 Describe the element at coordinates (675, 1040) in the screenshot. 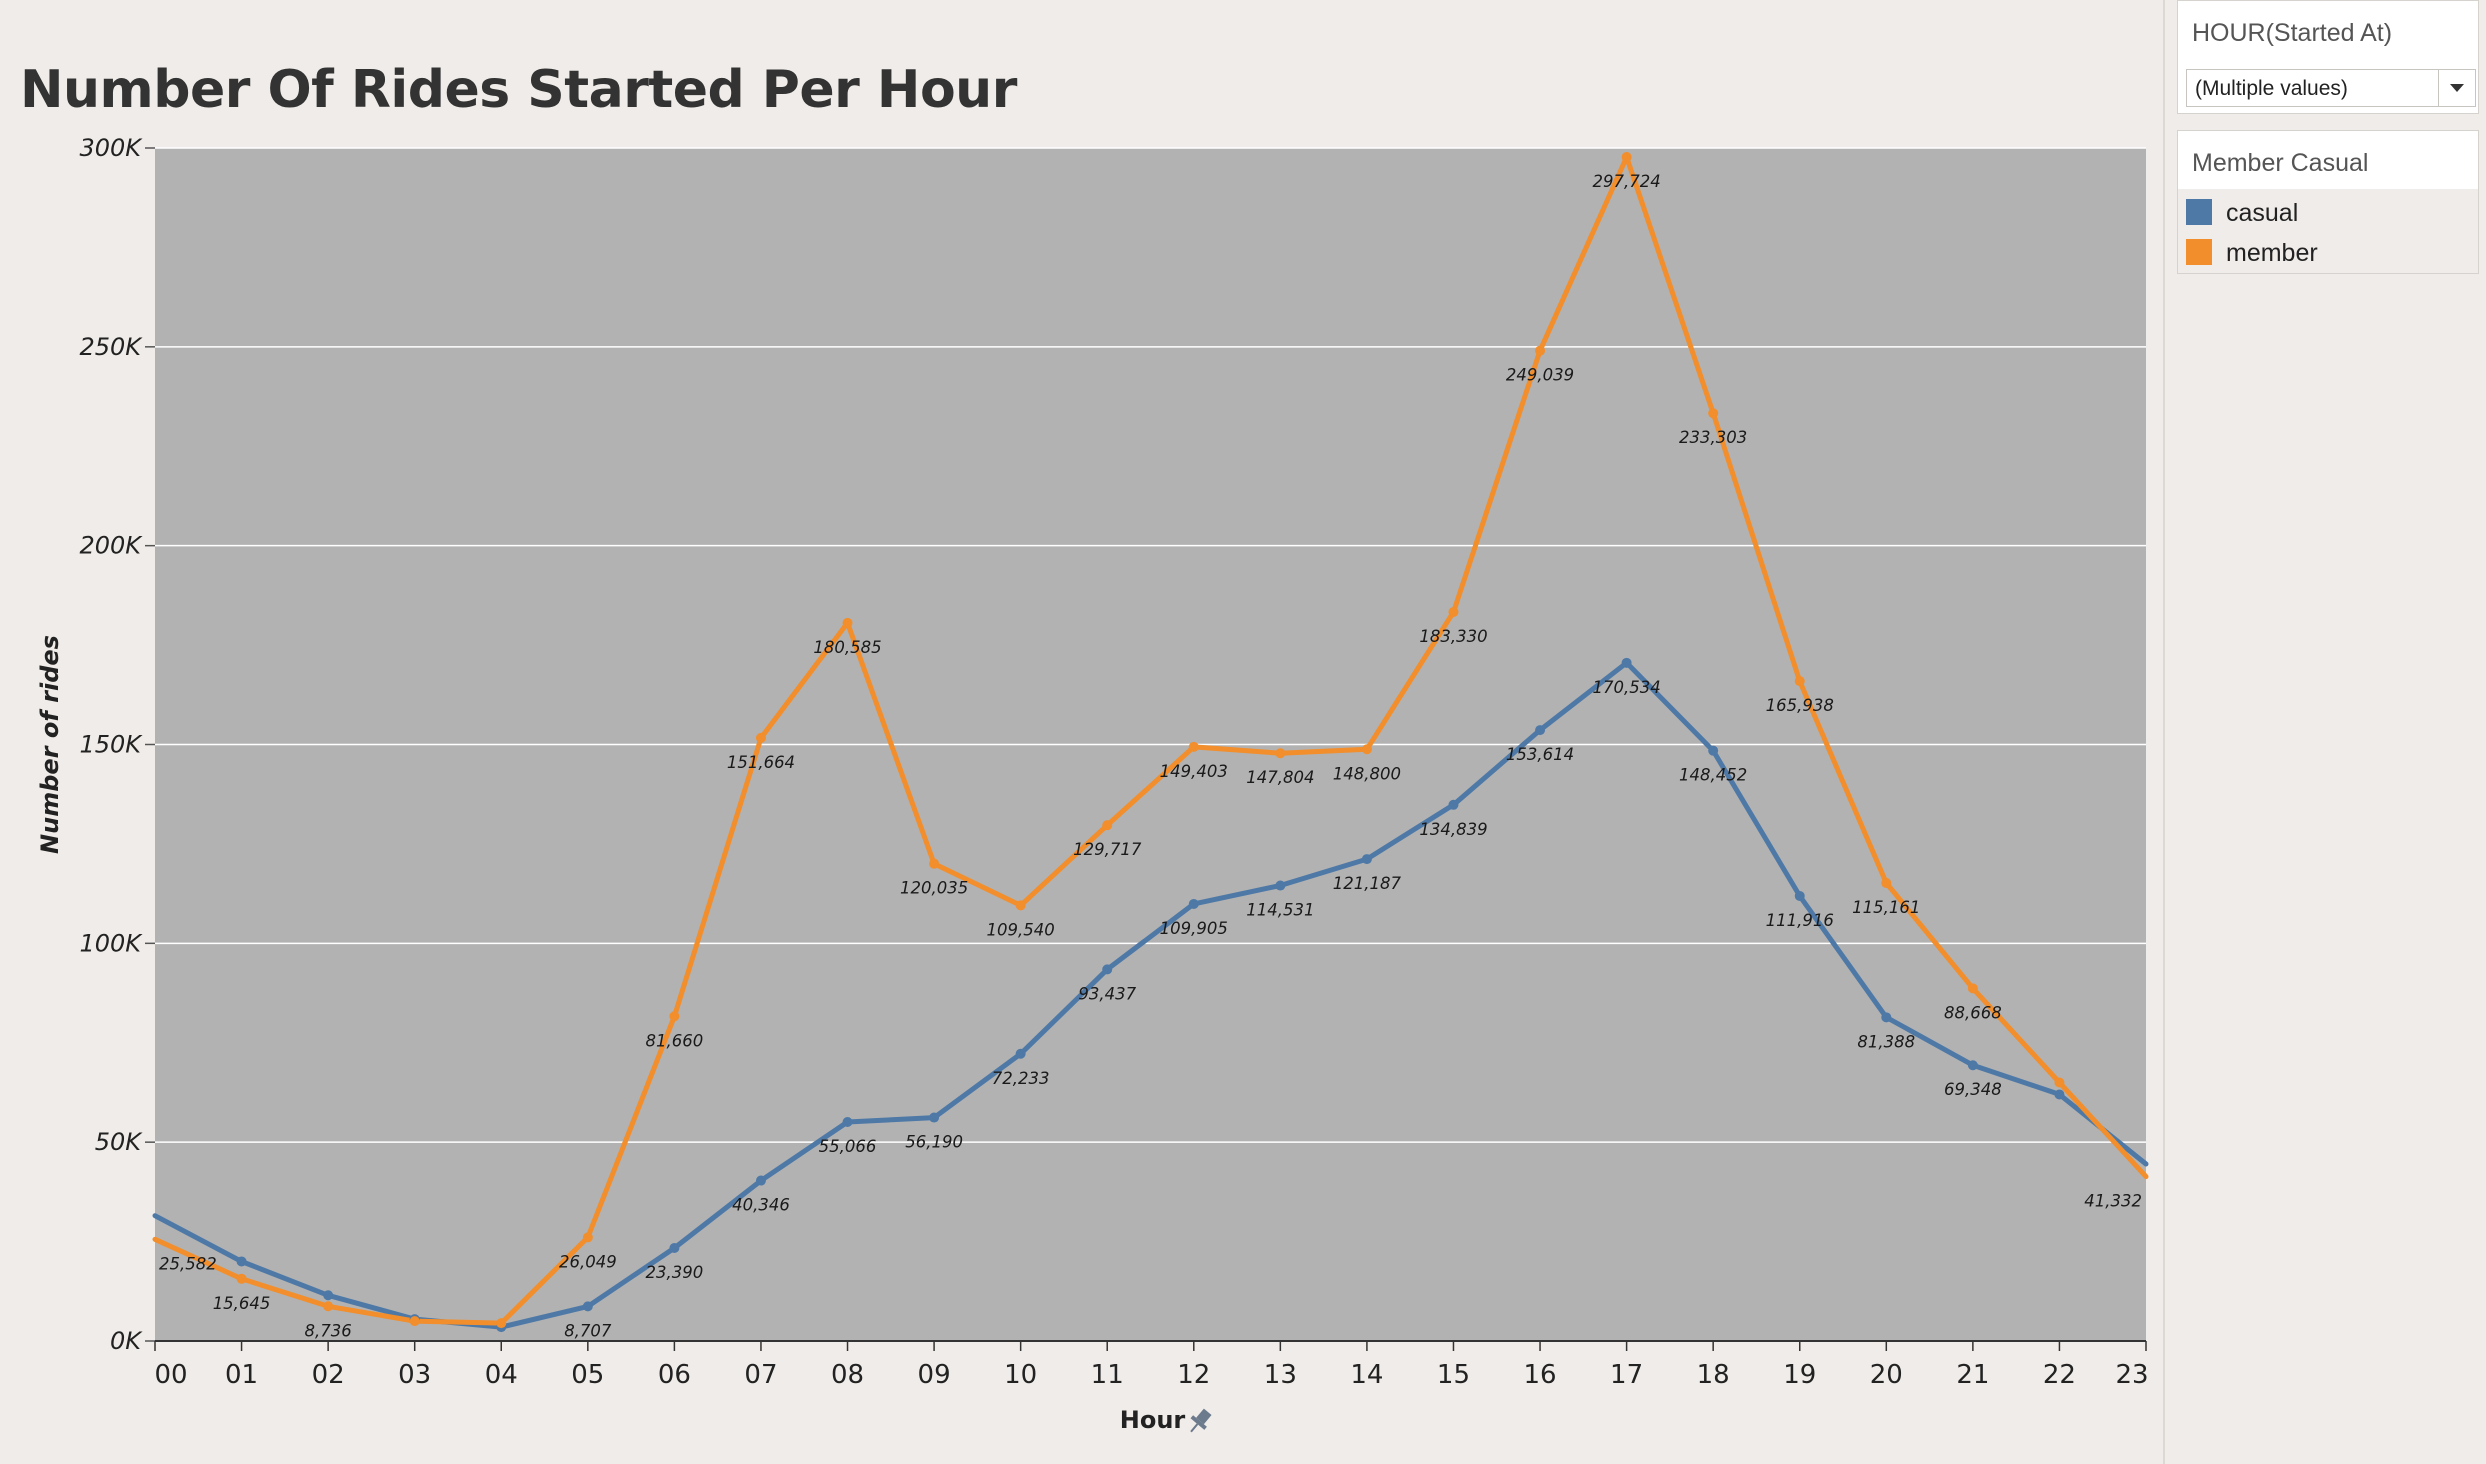

I see `data-label-member: 81,660` at that location.